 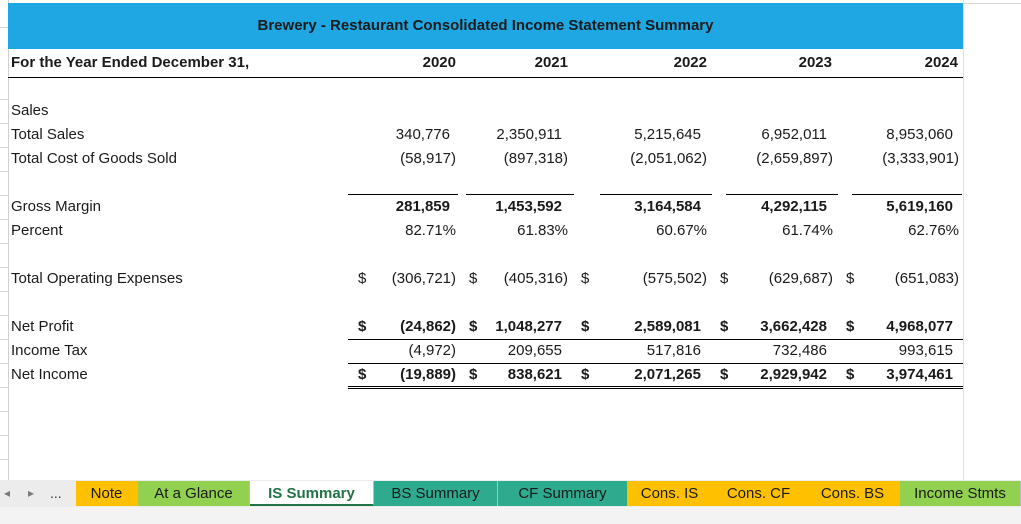 I want to click on empty-column, so click(x=992, y=240).